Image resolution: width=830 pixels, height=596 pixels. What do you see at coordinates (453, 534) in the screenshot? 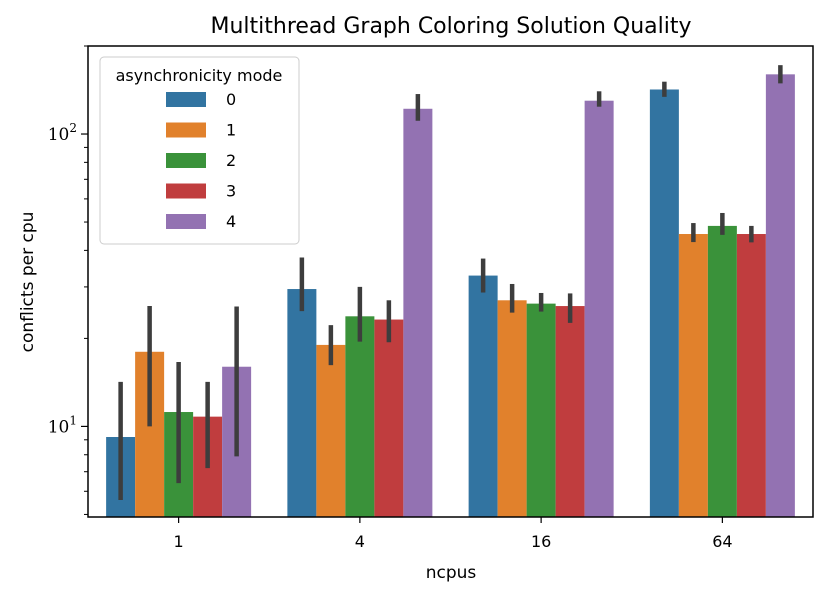
I see `x-axis: 1 4 16 64` at bounding box center [453, 534].